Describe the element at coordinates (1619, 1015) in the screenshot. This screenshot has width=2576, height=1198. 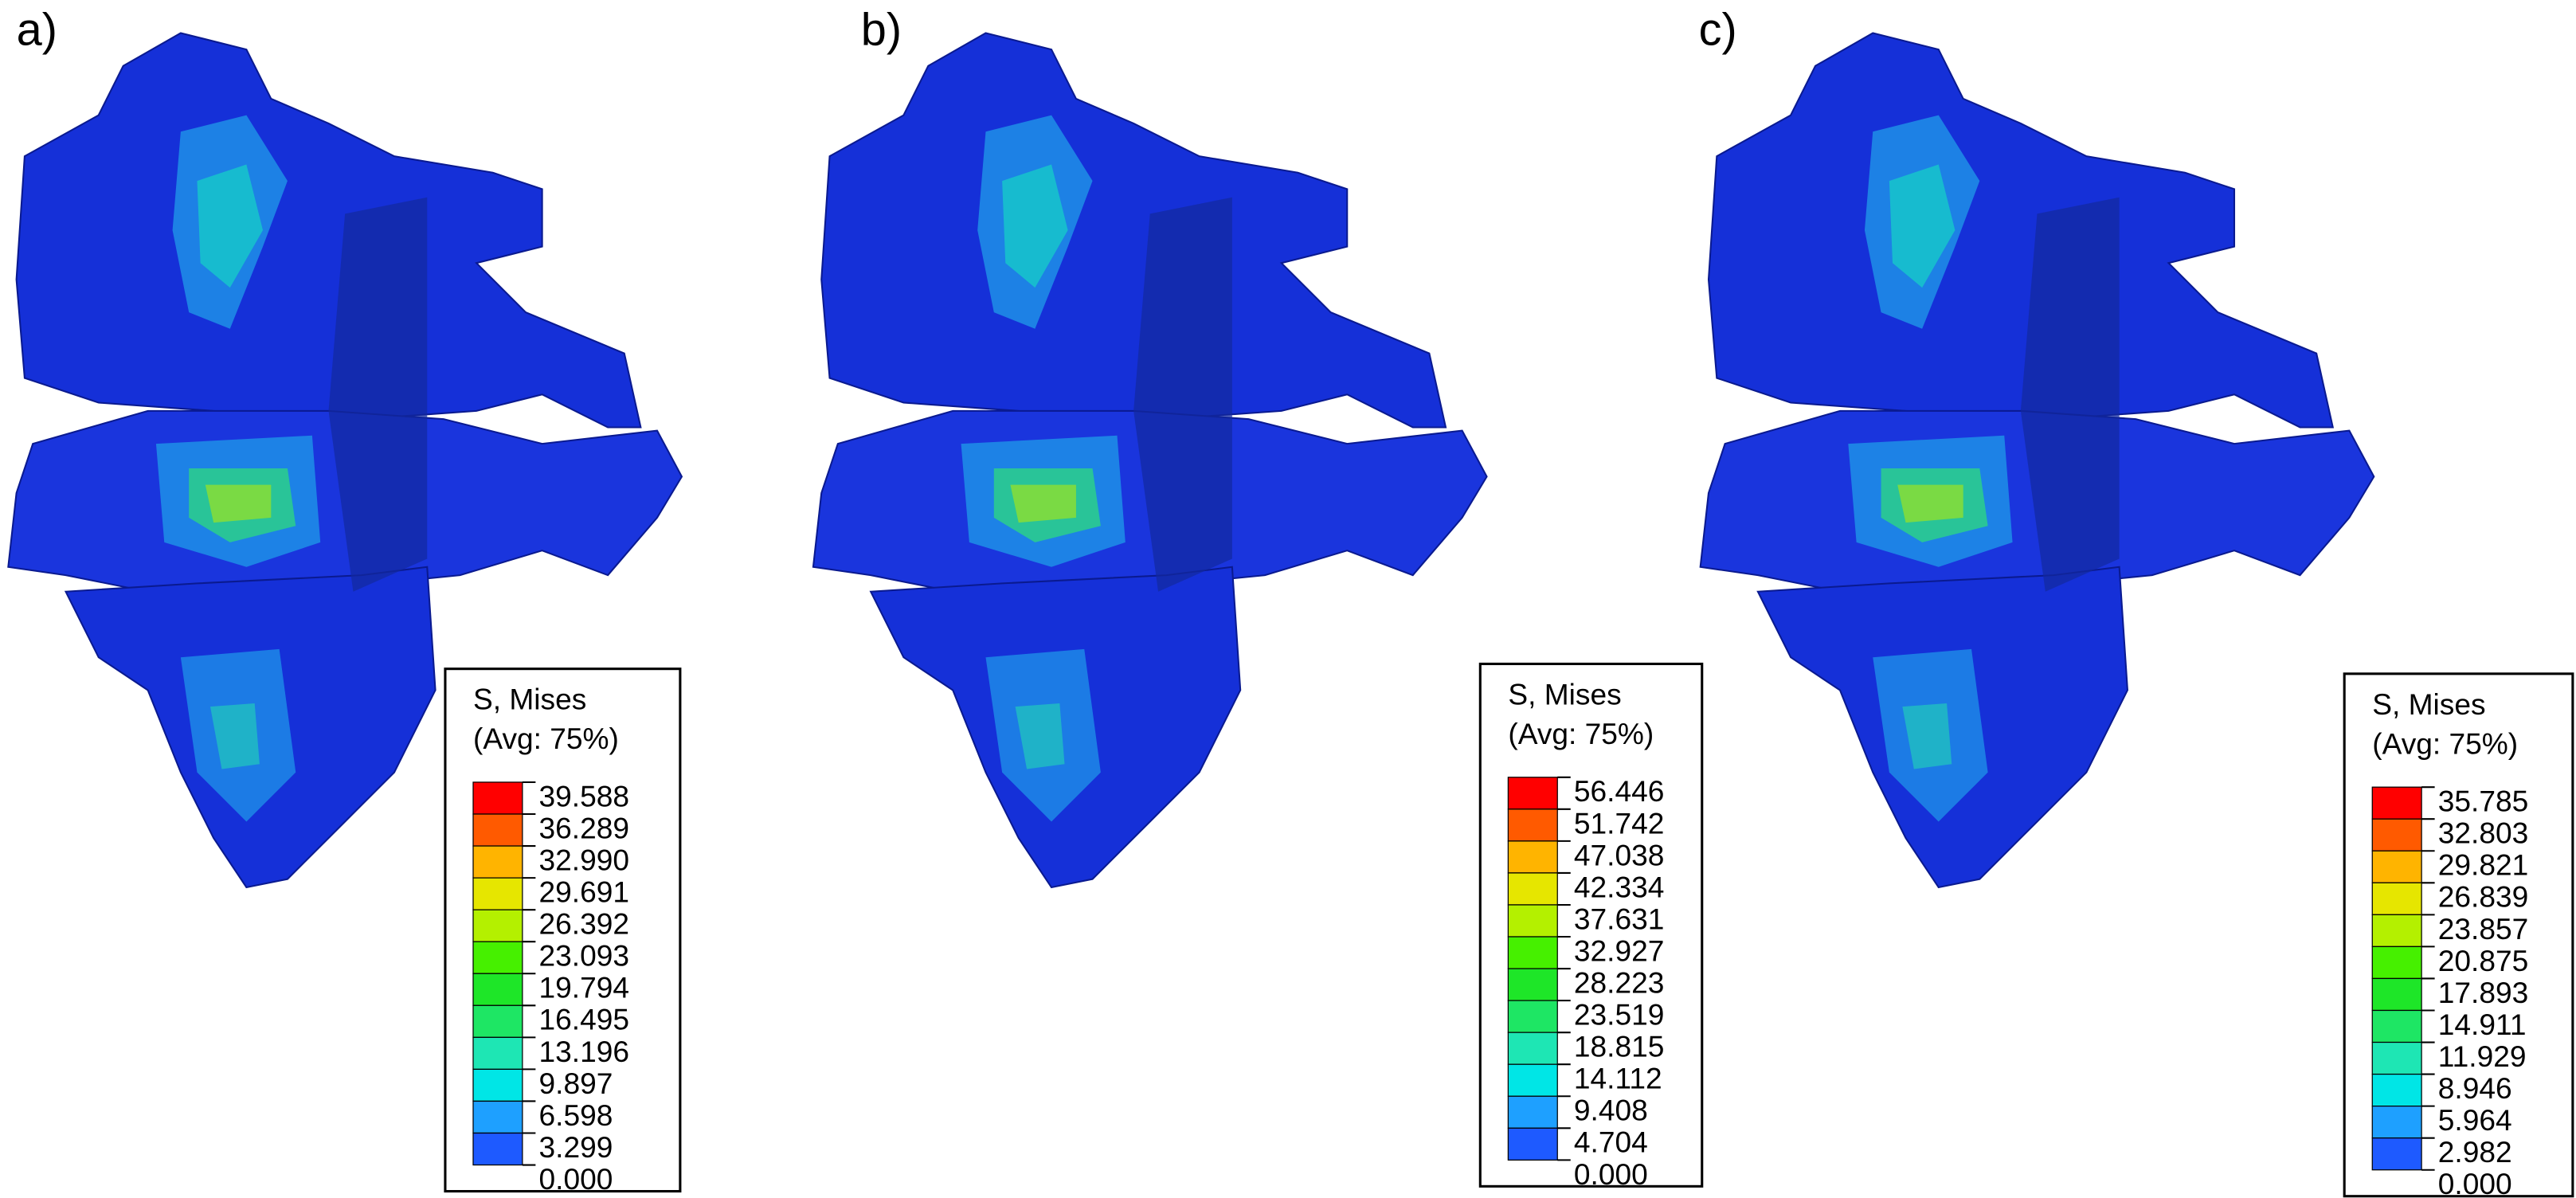
I see `legend-value: 23.519` at that location.